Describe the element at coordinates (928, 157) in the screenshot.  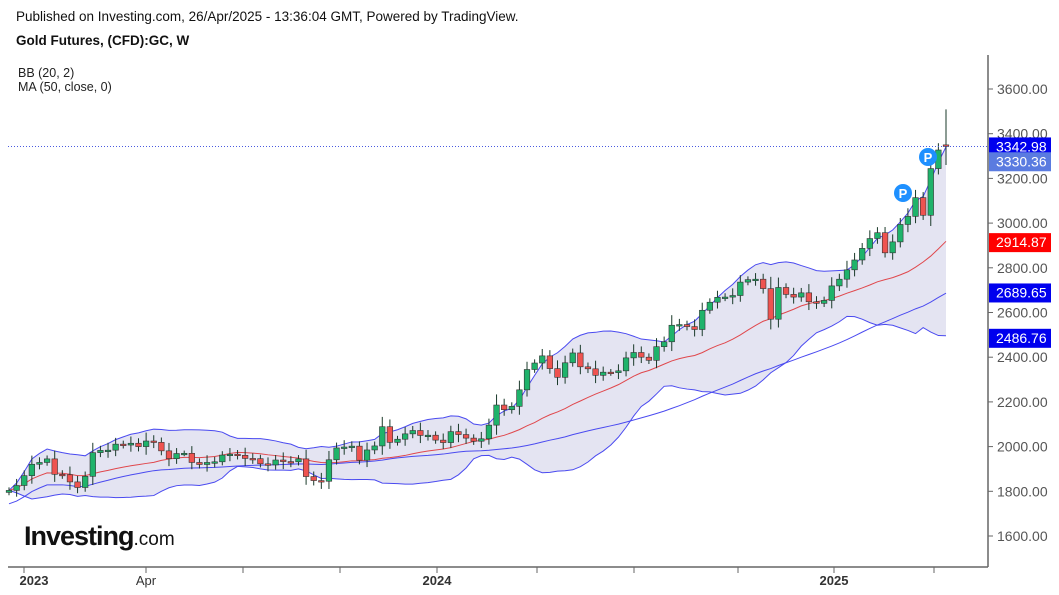
I see `p-marker-text: P` at that location.